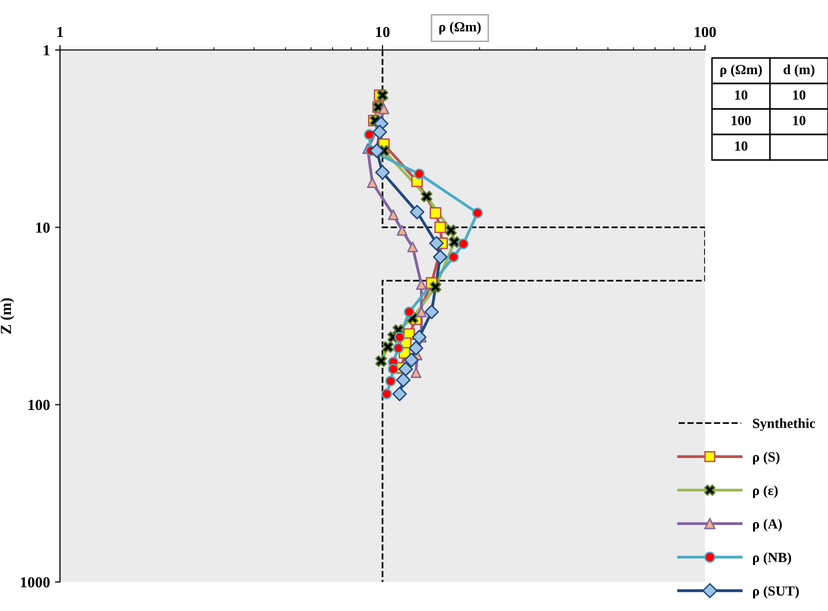  What do you see at coordinates (460, 28) in the screenshot?
I see `x-axis-title: ρ (Ωm)` at bounding box center [460, 28].